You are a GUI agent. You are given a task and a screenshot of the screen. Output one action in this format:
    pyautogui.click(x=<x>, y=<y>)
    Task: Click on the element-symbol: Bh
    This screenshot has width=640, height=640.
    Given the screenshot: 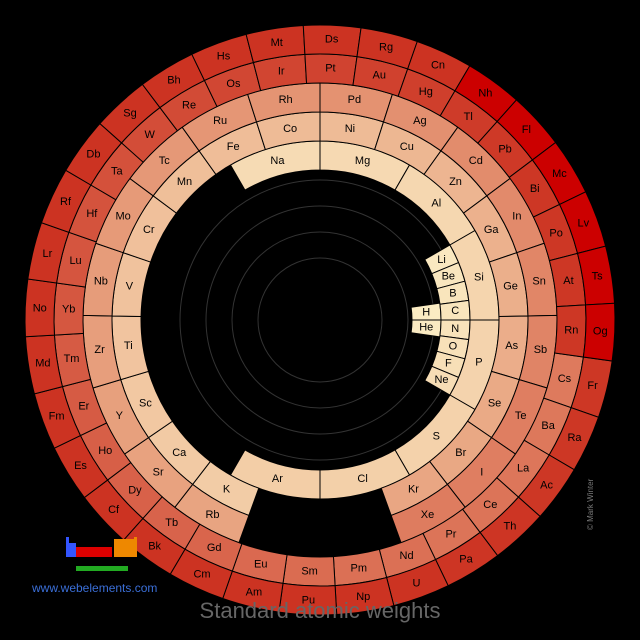 What is the action you would take?
    pyautogui.click(x=173, y=81)
    